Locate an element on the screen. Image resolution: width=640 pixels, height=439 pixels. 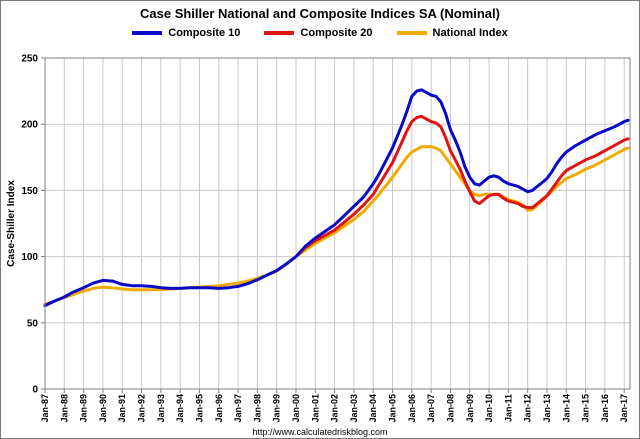
x-tick-label: Jan-08 is located at coordinates (450, 408).